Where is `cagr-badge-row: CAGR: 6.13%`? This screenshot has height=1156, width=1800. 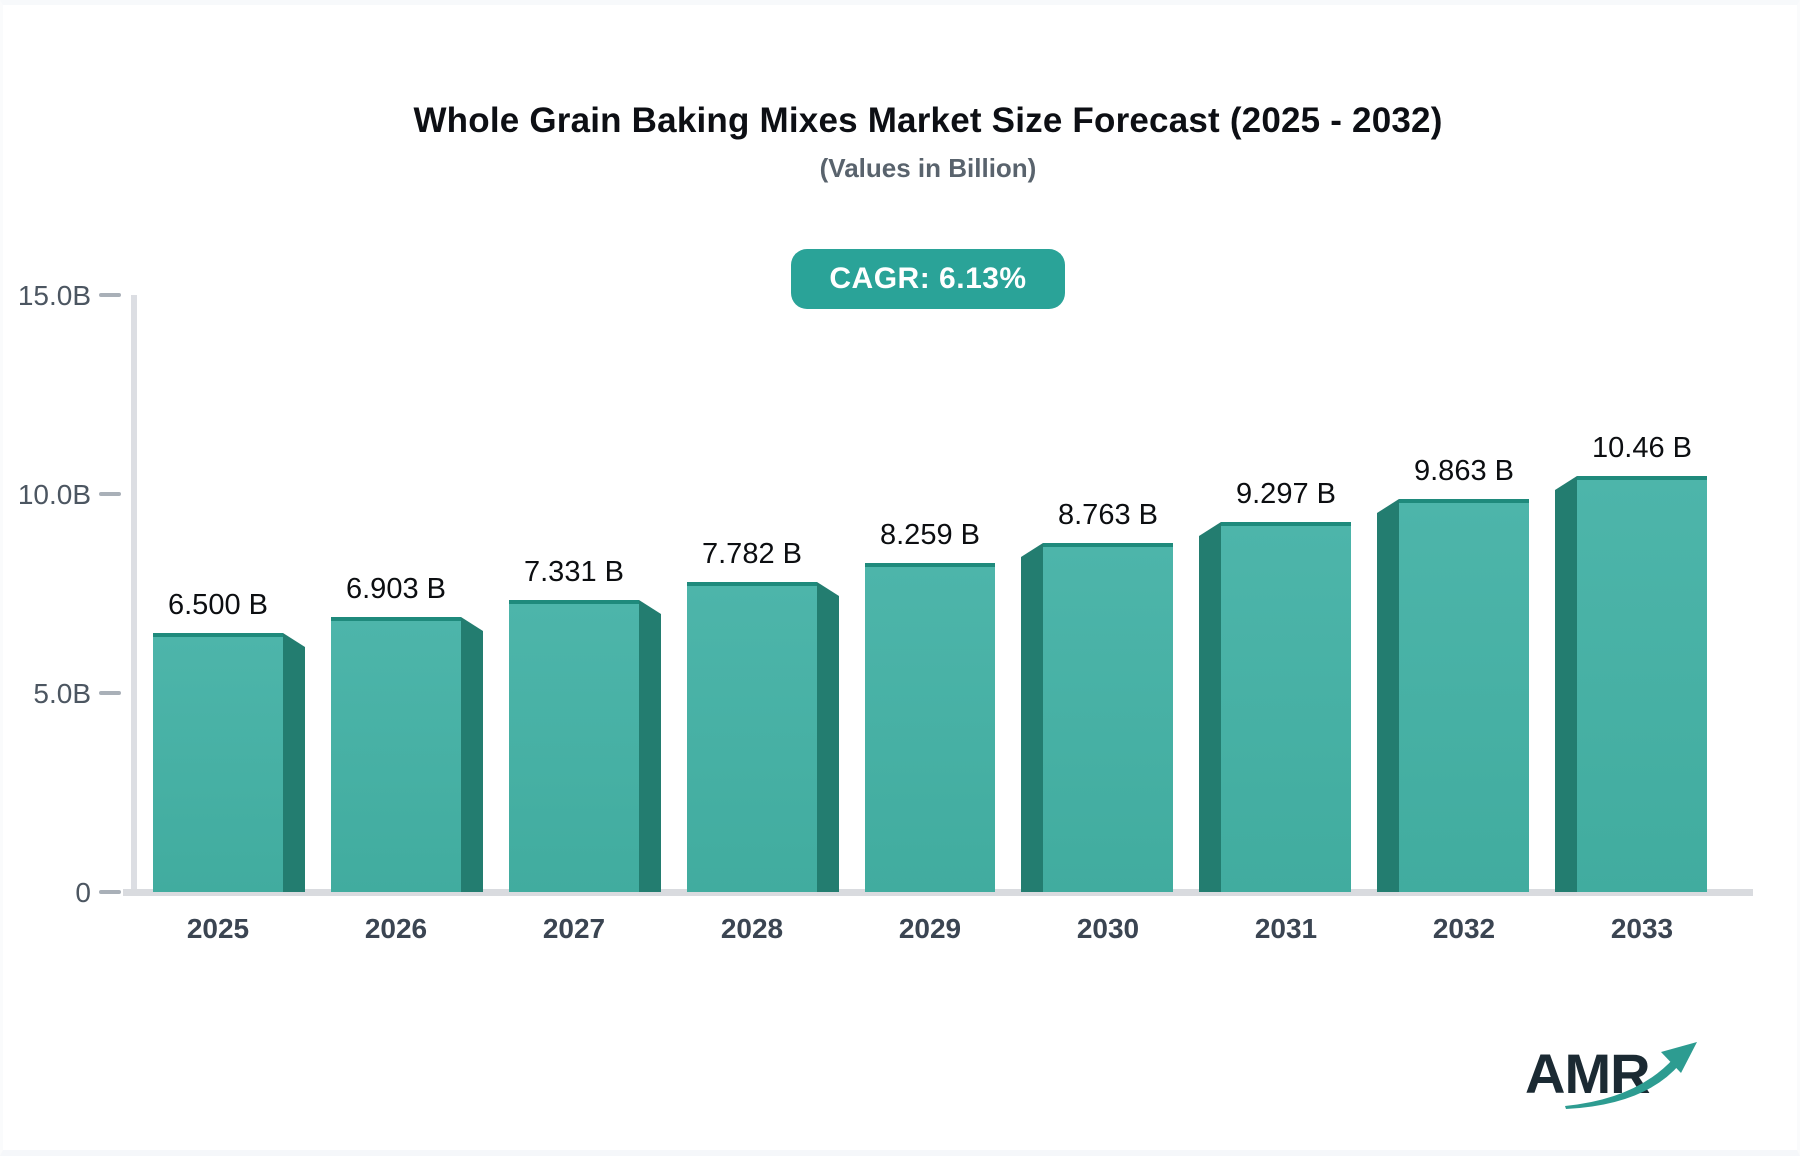
cagr-badge-row: CAGR: 6.13% is located at coordinates (926, 279).